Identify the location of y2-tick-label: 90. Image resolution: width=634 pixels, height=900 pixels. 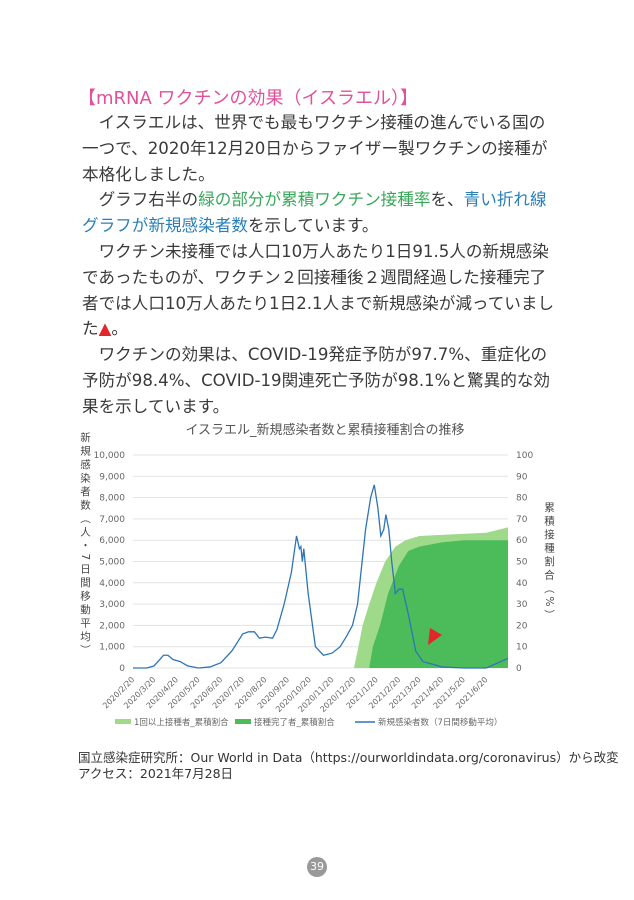
(522, 477).